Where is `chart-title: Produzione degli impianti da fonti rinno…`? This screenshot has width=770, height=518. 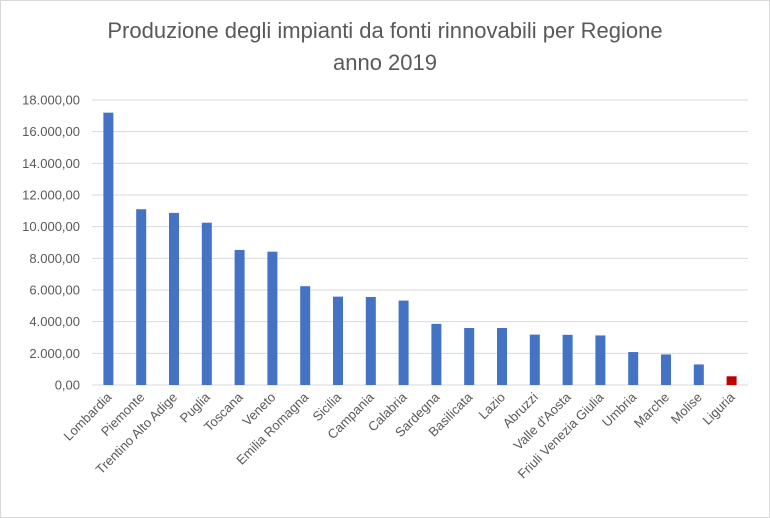
chart-title: Produzione degli impianti da fonti rinno… is located at coordinates (385, 30).